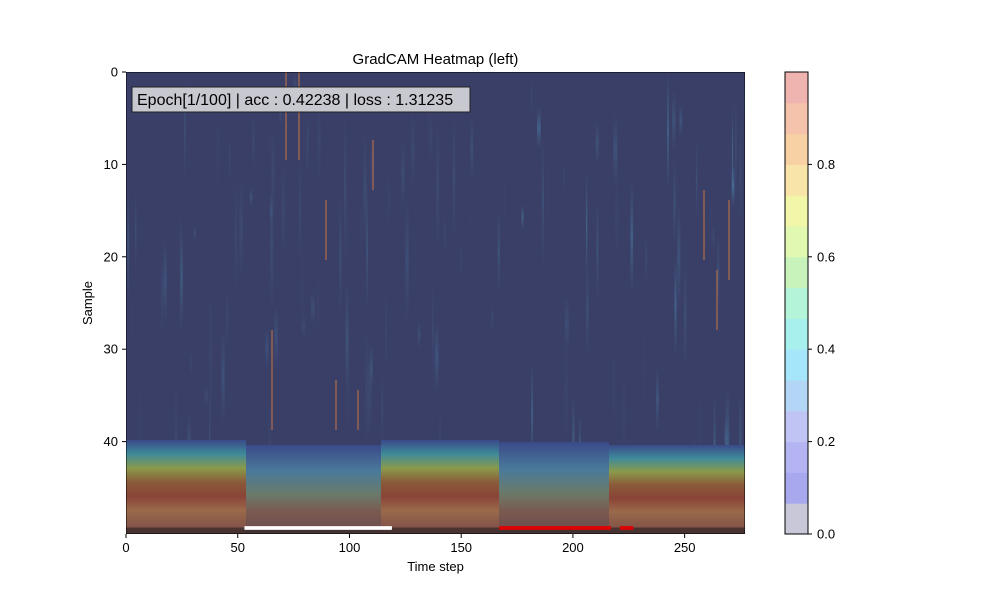 The height and width of the screenshot is (600, 1000). Describe the element at coordinates (237, 547) in the screenshot. I see `x-tick-label: 50` at that location.